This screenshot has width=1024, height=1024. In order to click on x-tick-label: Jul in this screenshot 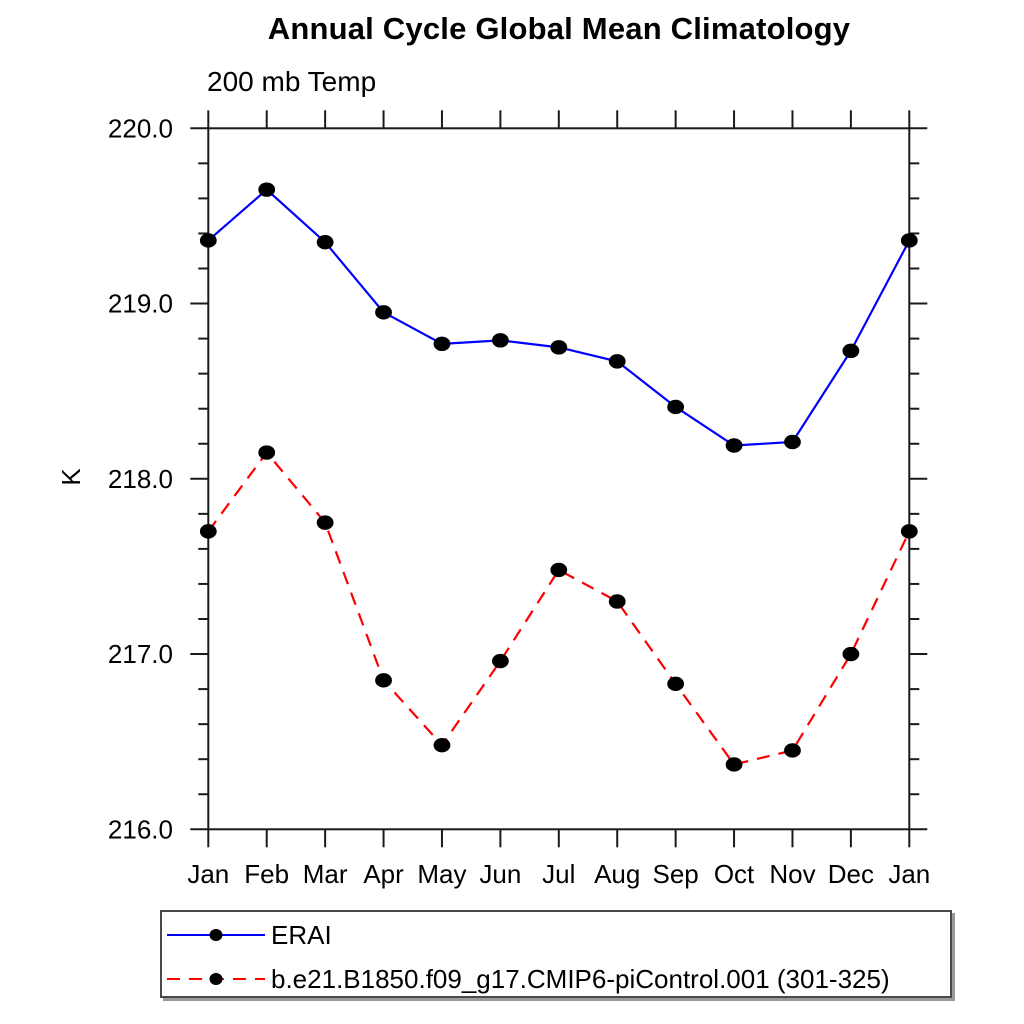, I will do `click(558, 874)`.